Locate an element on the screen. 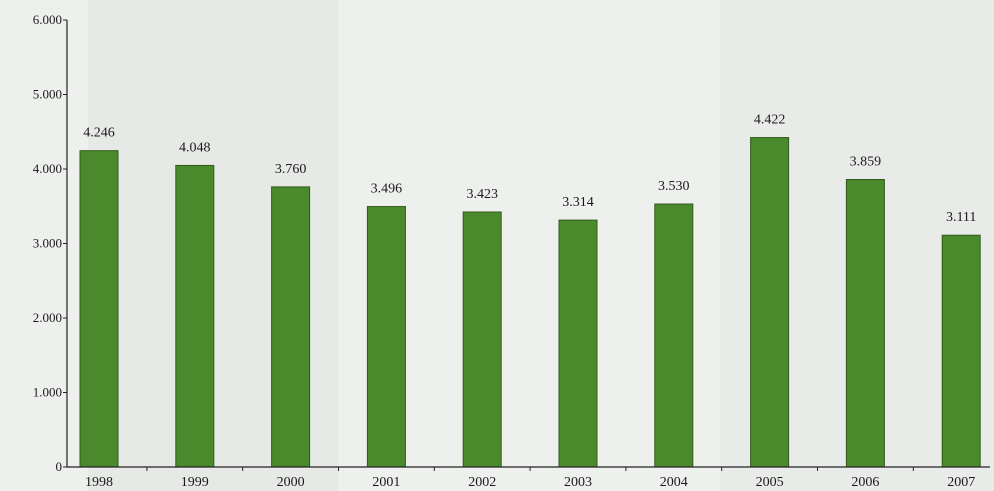  bar-1998 is located at coordinates (99, 309).